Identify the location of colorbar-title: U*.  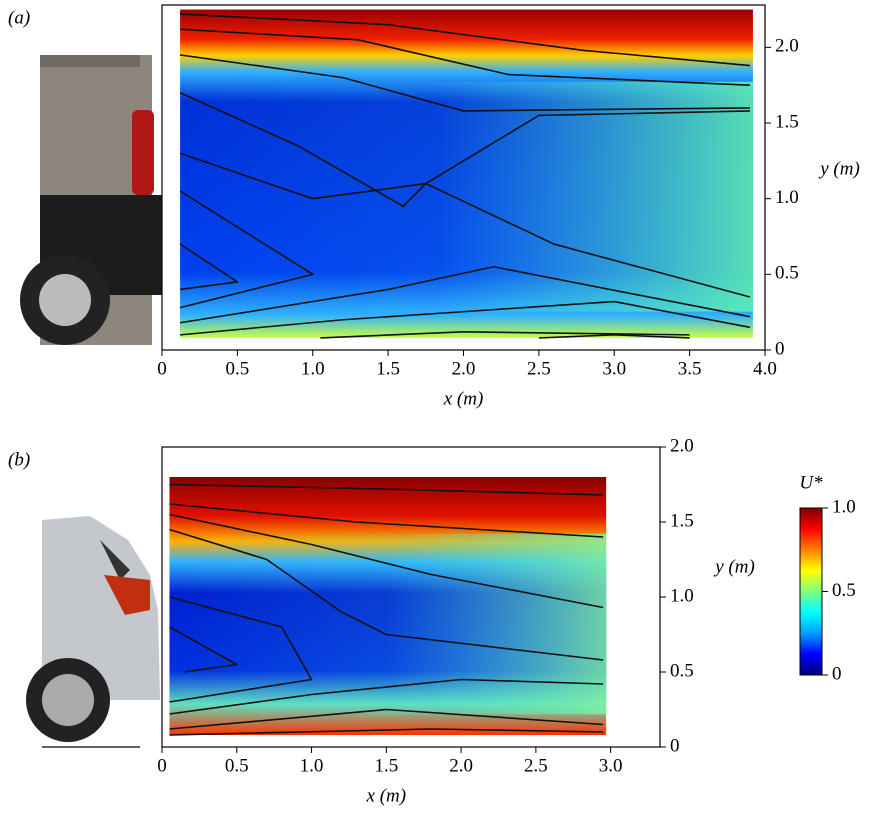
(811, 482).